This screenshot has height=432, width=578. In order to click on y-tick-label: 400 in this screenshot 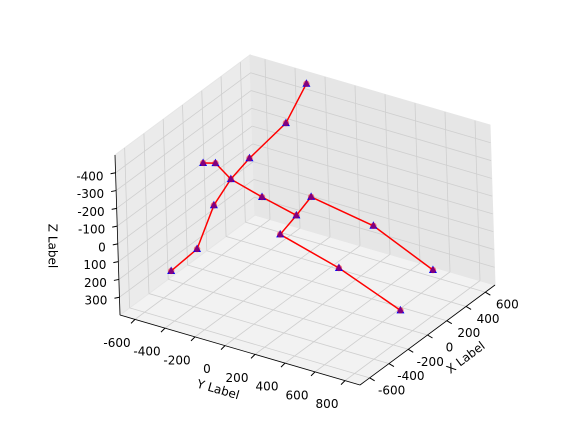, I will do `click(267, 387)`.